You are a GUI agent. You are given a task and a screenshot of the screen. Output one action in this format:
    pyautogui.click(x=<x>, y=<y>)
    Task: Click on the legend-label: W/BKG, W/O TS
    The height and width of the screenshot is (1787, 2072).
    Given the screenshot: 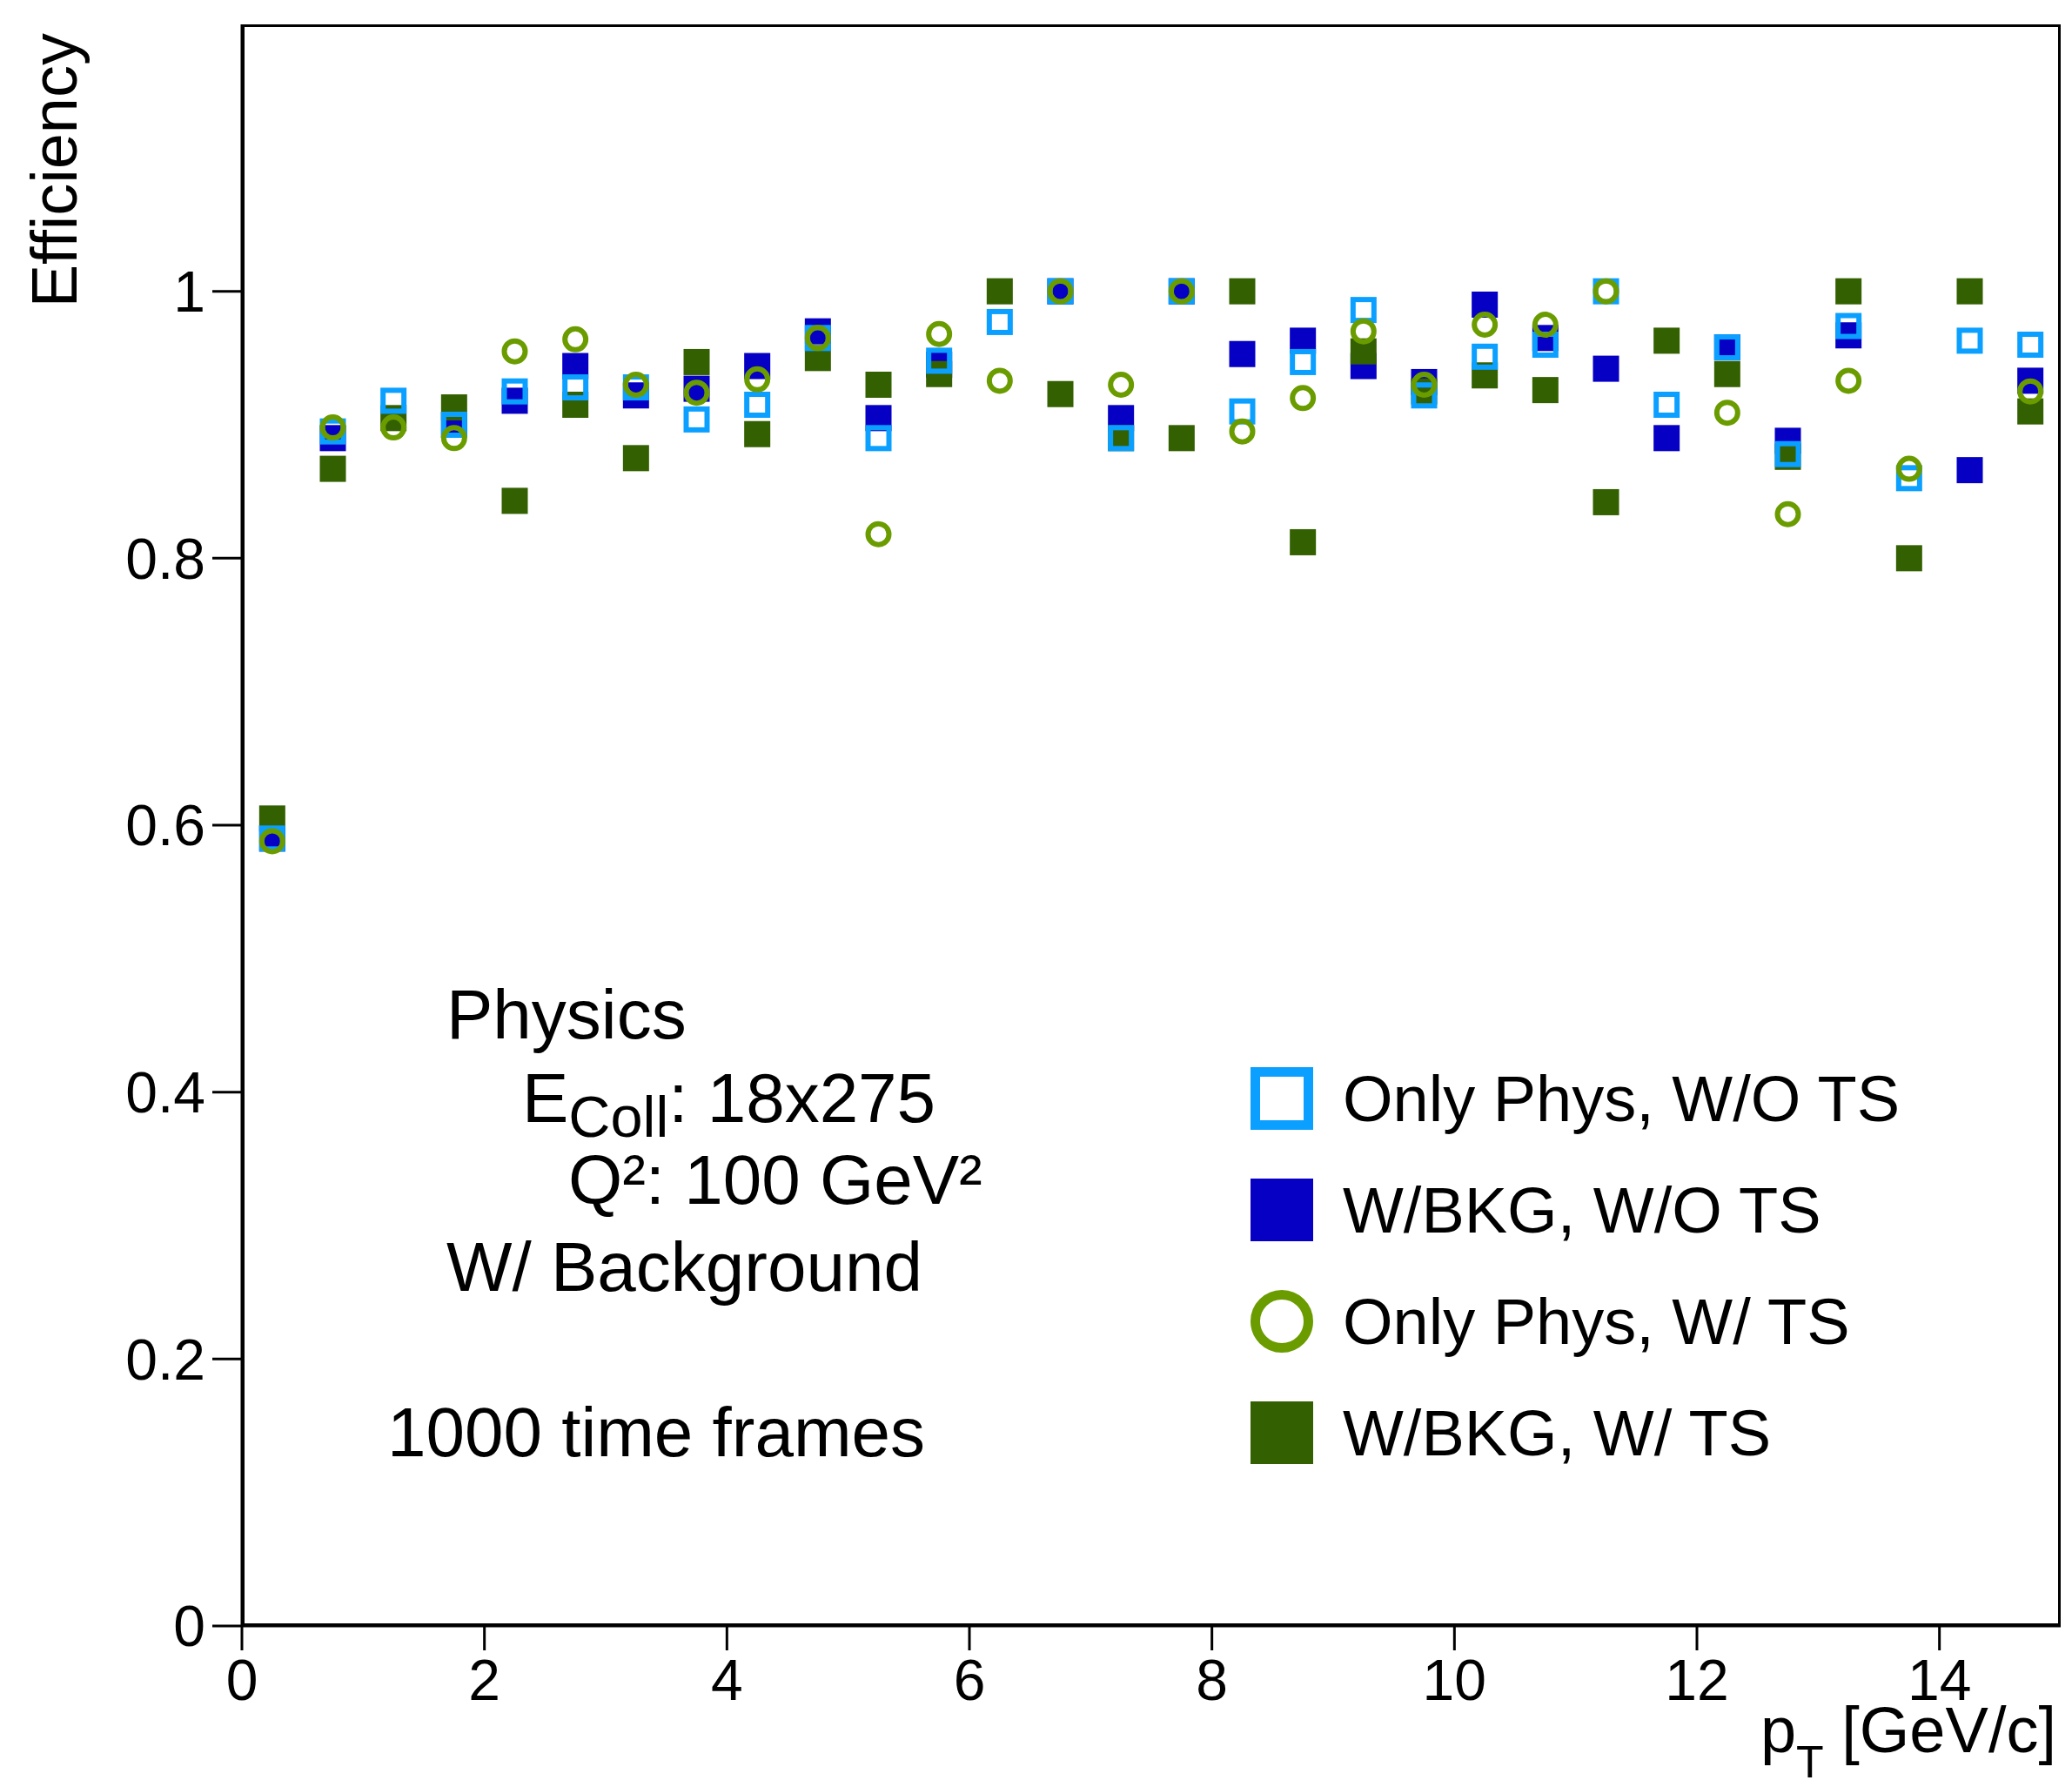 What is the action you would take?
    pyautogui.click(x=1582, y=1209)
    